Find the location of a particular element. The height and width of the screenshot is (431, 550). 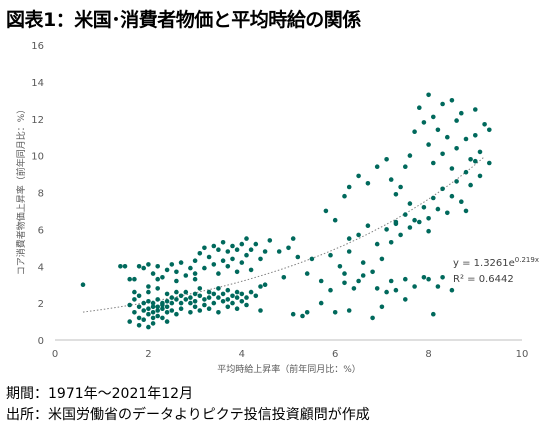

x-tick-label: 2 is located at coordinates (148, 354).